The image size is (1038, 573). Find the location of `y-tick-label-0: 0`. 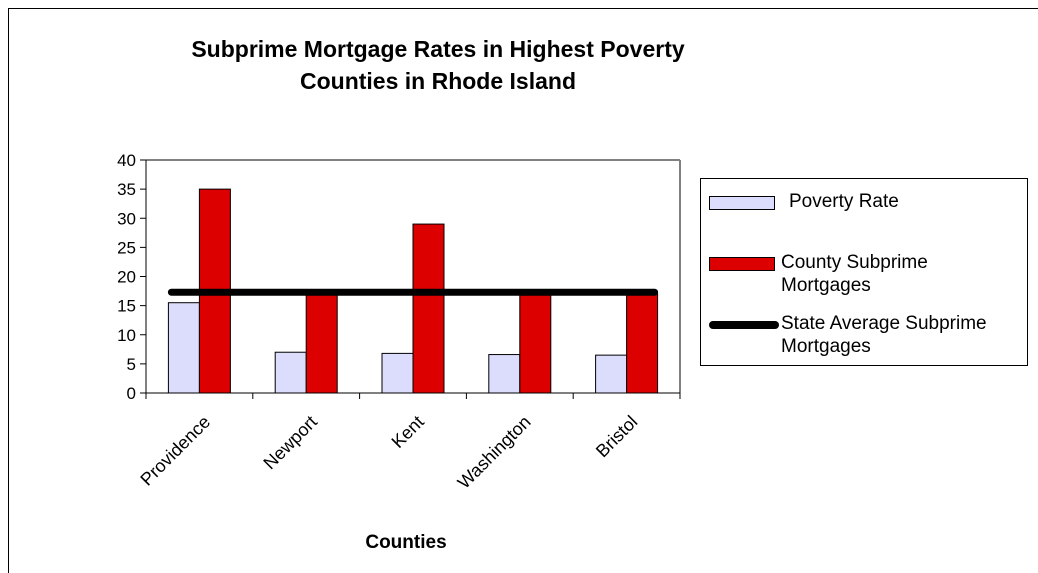

y-tick-label-0: 0 is located at coordinates (131, 393).